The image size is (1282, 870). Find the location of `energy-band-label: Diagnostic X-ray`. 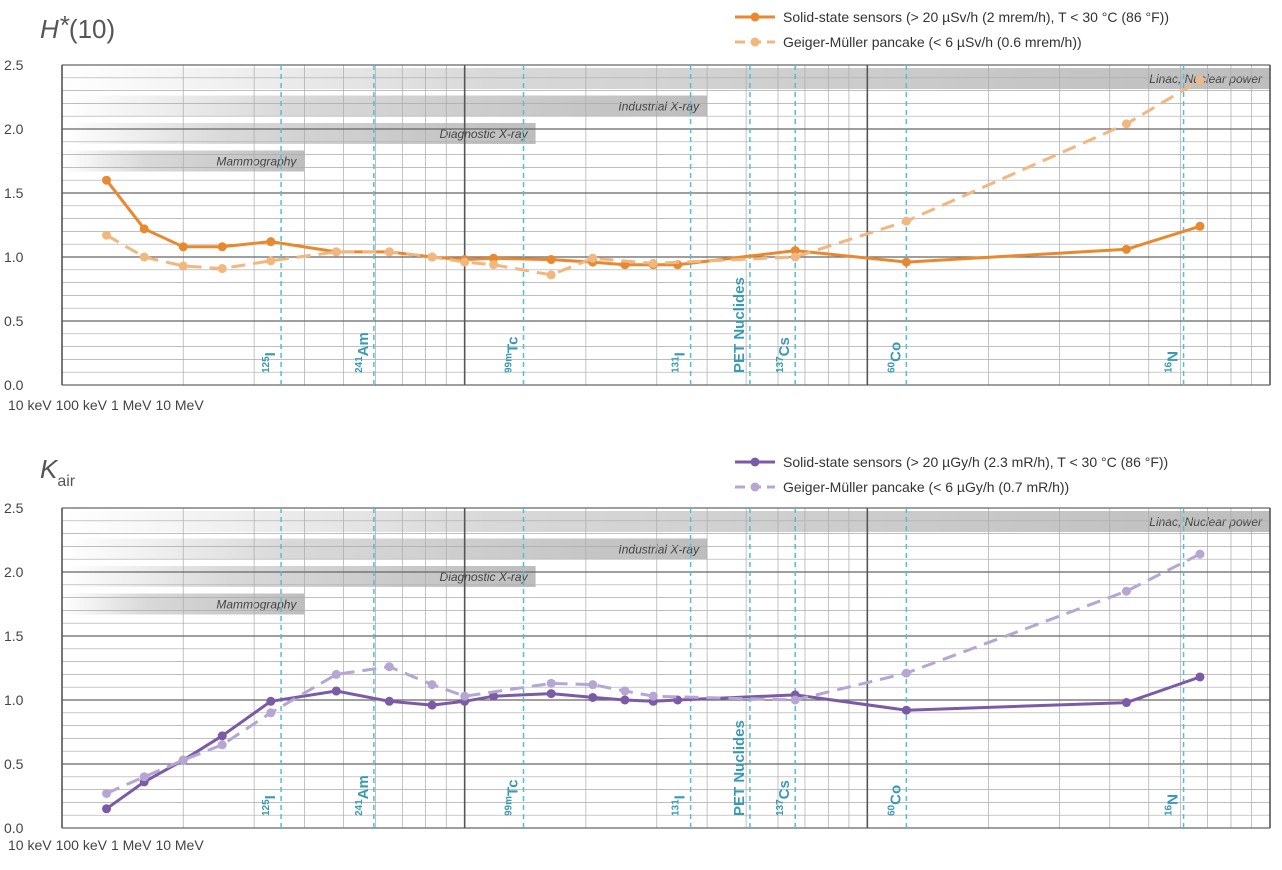

energy-band-label: Diagnostic X-ray is located at coordinates (484, 577).